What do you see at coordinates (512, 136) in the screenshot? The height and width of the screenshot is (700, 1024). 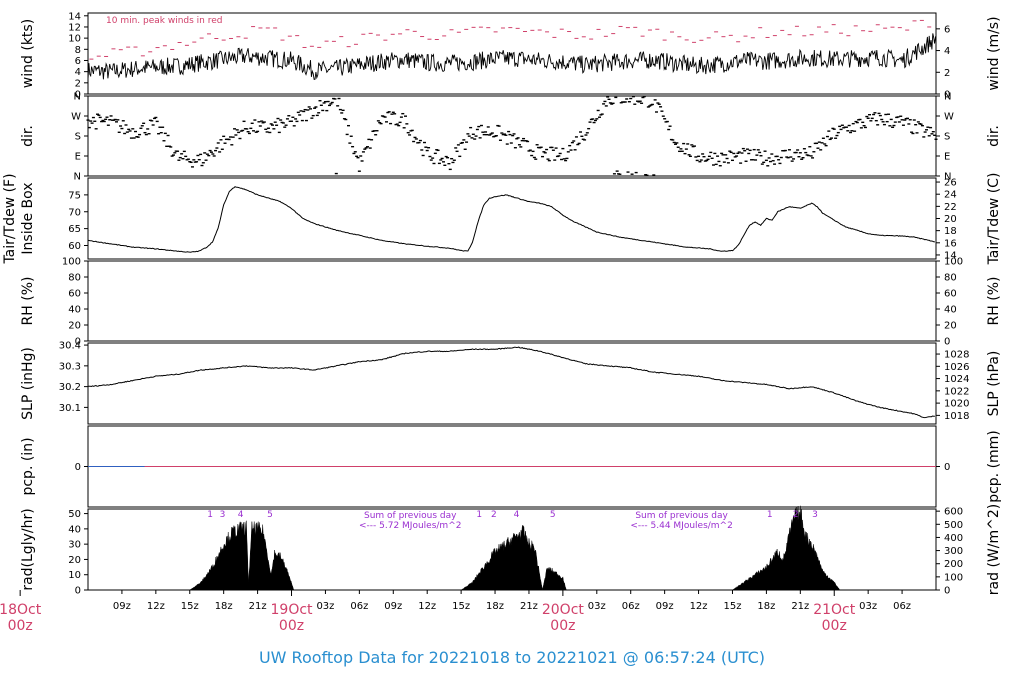 I see `panel-dir` at bounding box center [512, 136].